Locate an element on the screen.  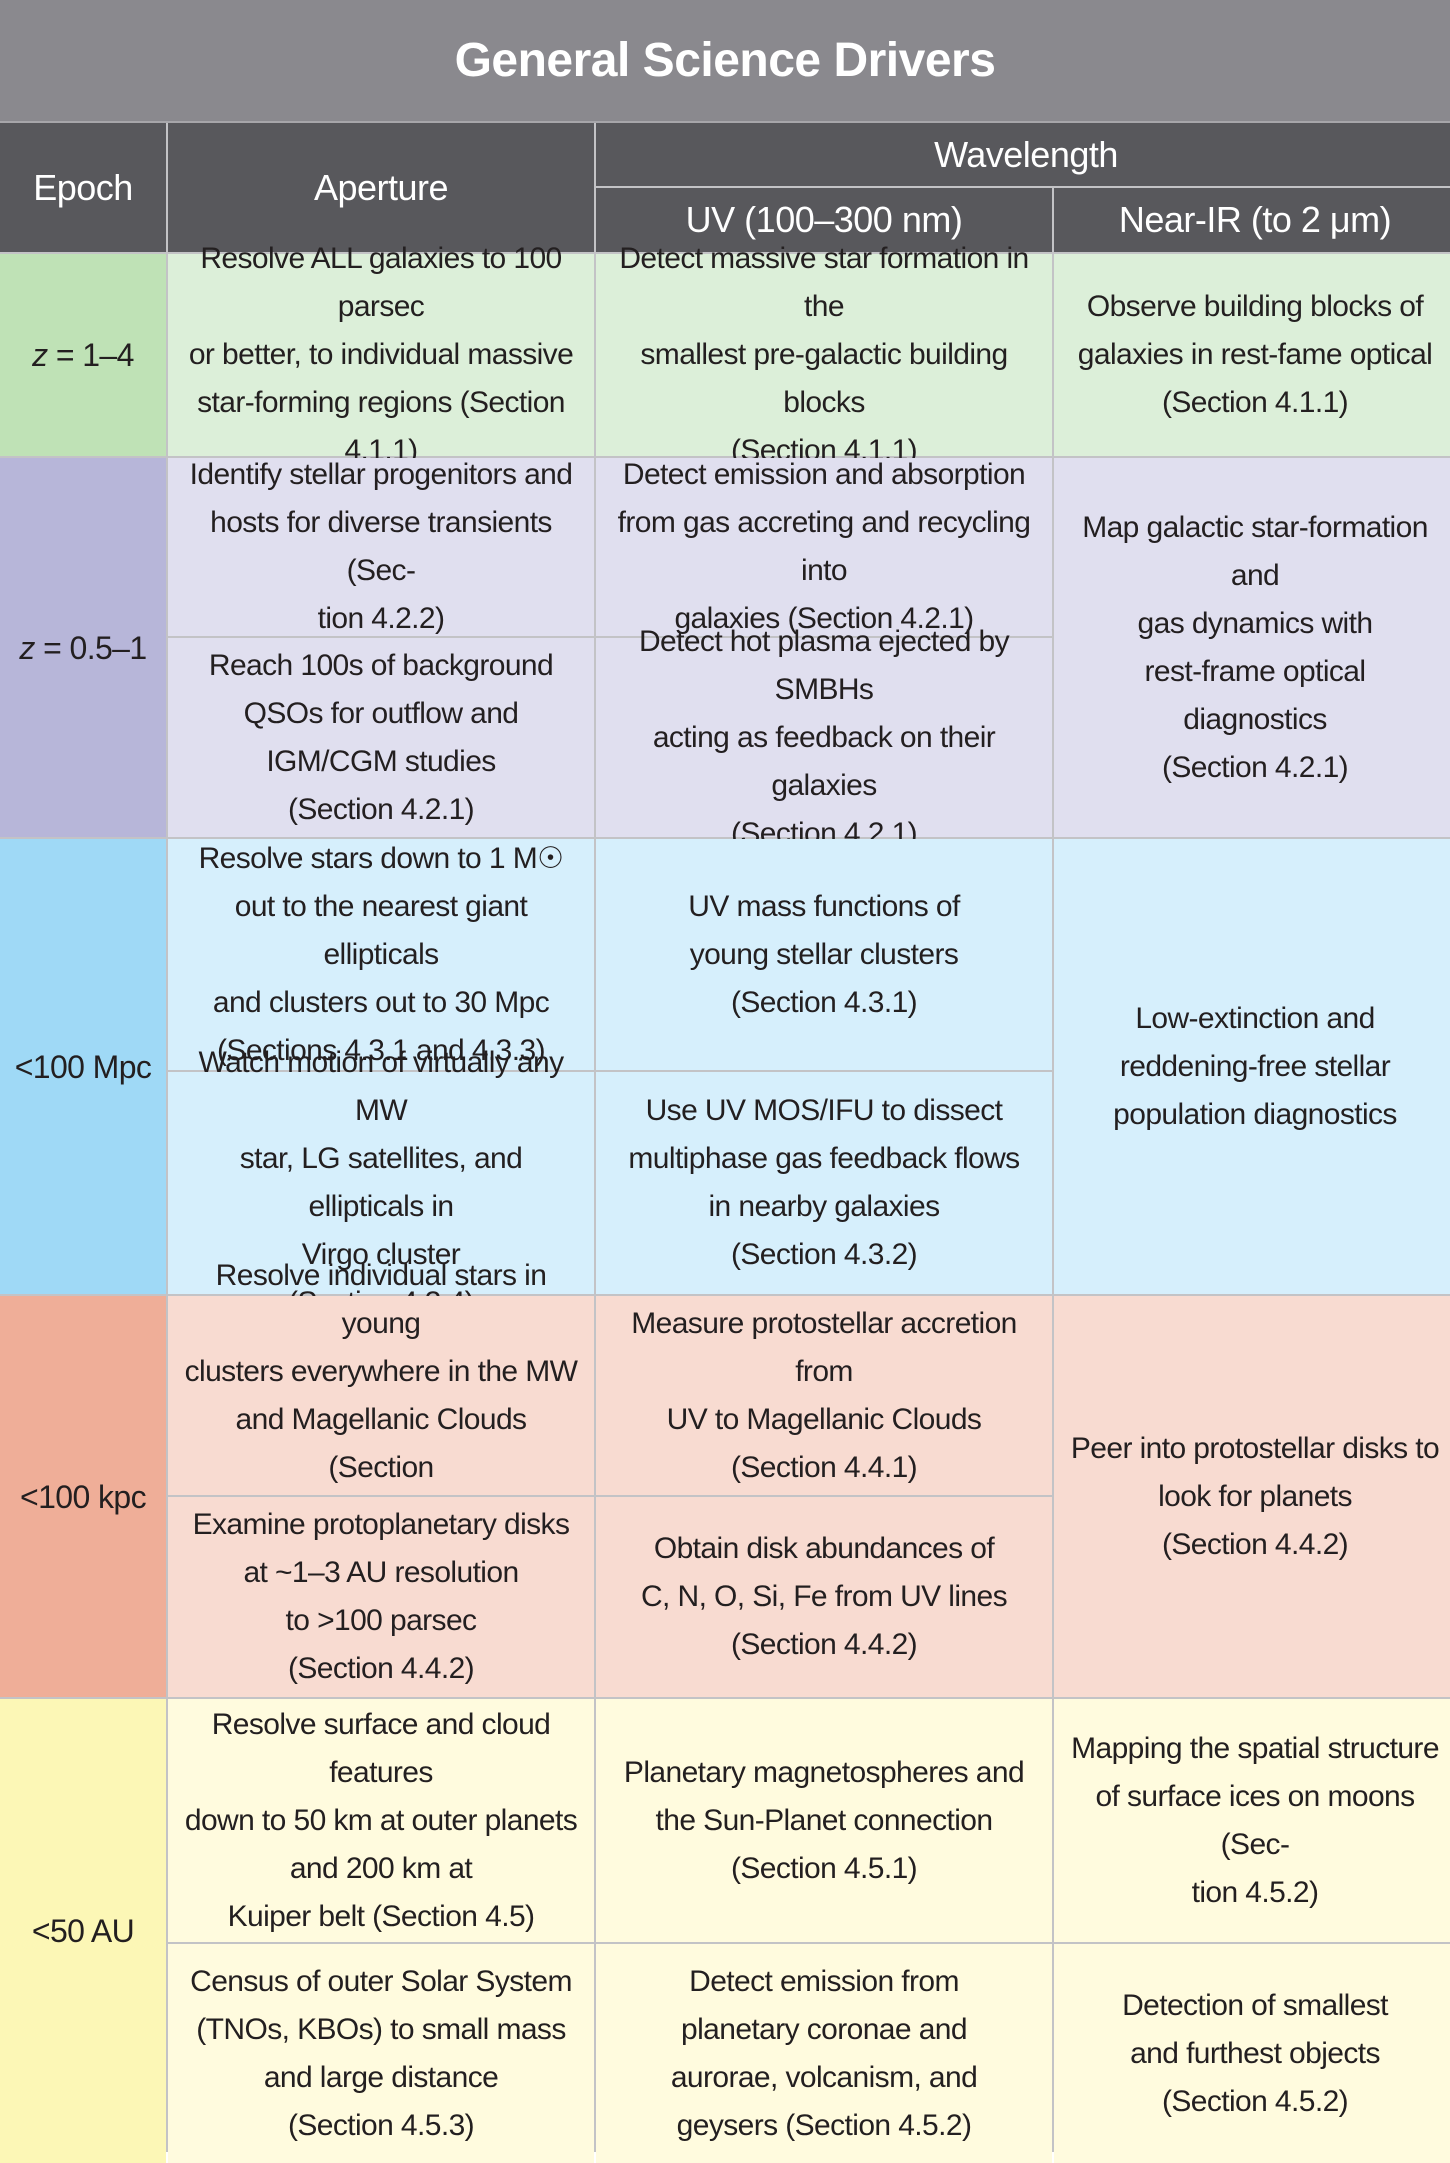
epoch-100-mpc: <100 Mpc is located at coordinates (83, 1066).